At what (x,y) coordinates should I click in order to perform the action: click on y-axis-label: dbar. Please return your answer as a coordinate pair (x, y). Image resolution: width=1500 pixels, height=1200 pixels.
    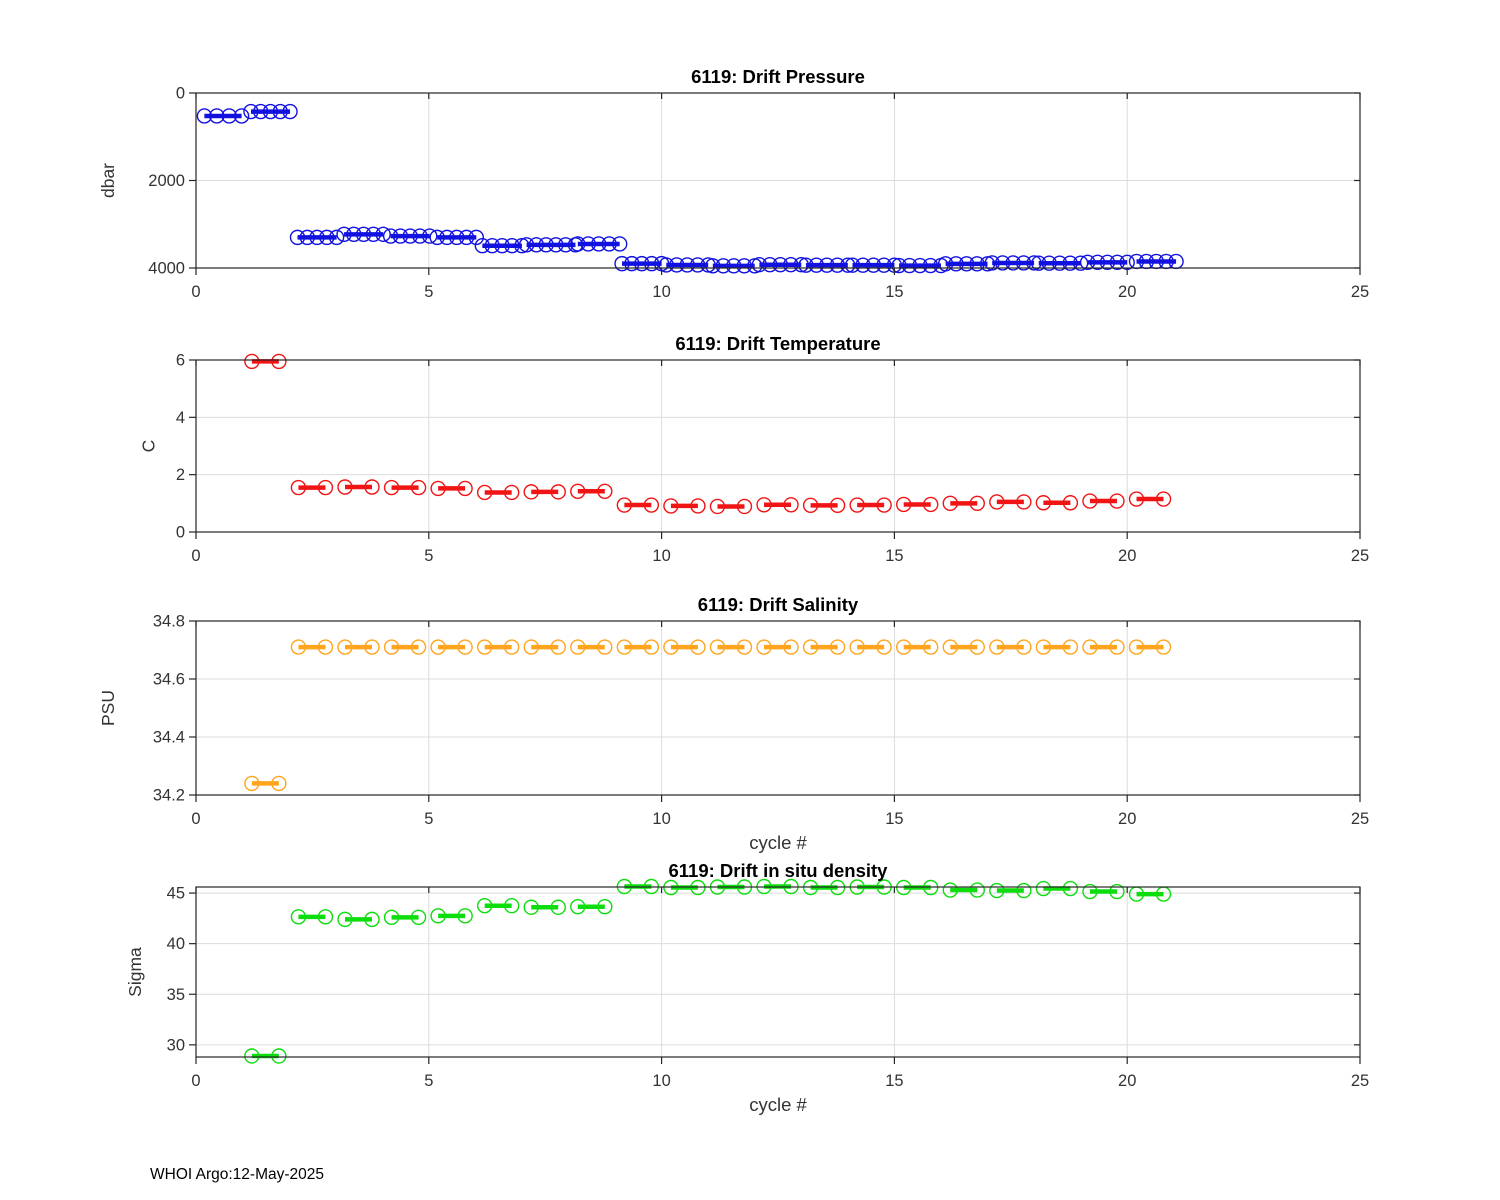
    Looking at the image, I should click on (108, 180).